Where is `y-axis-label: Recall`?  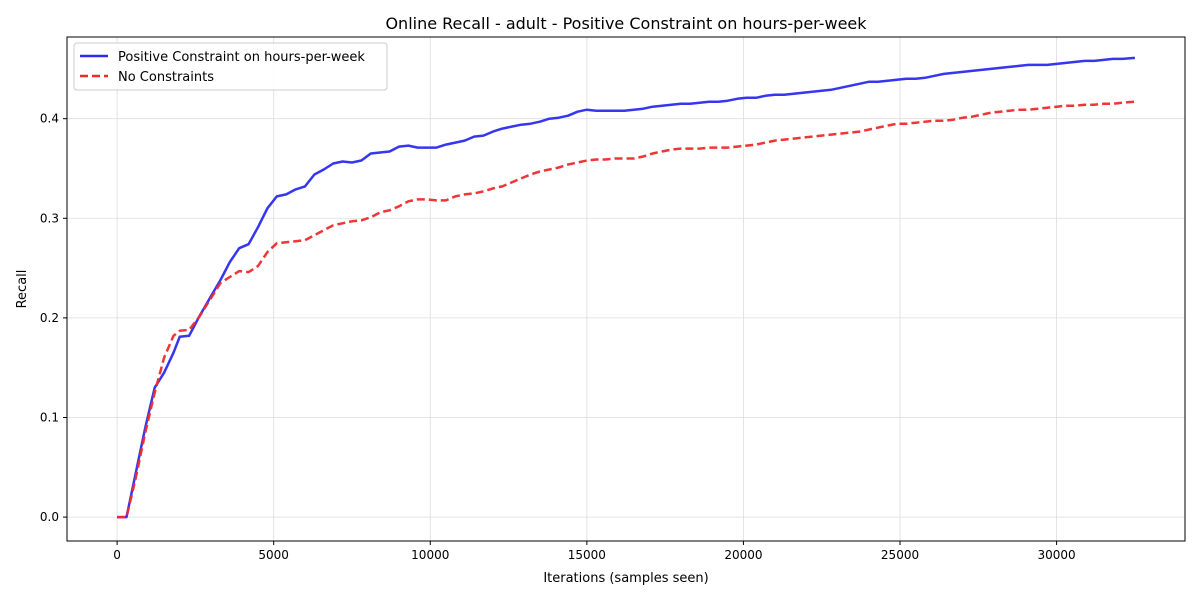
y-axis-label: Recall is located at coordinates (22, 289).